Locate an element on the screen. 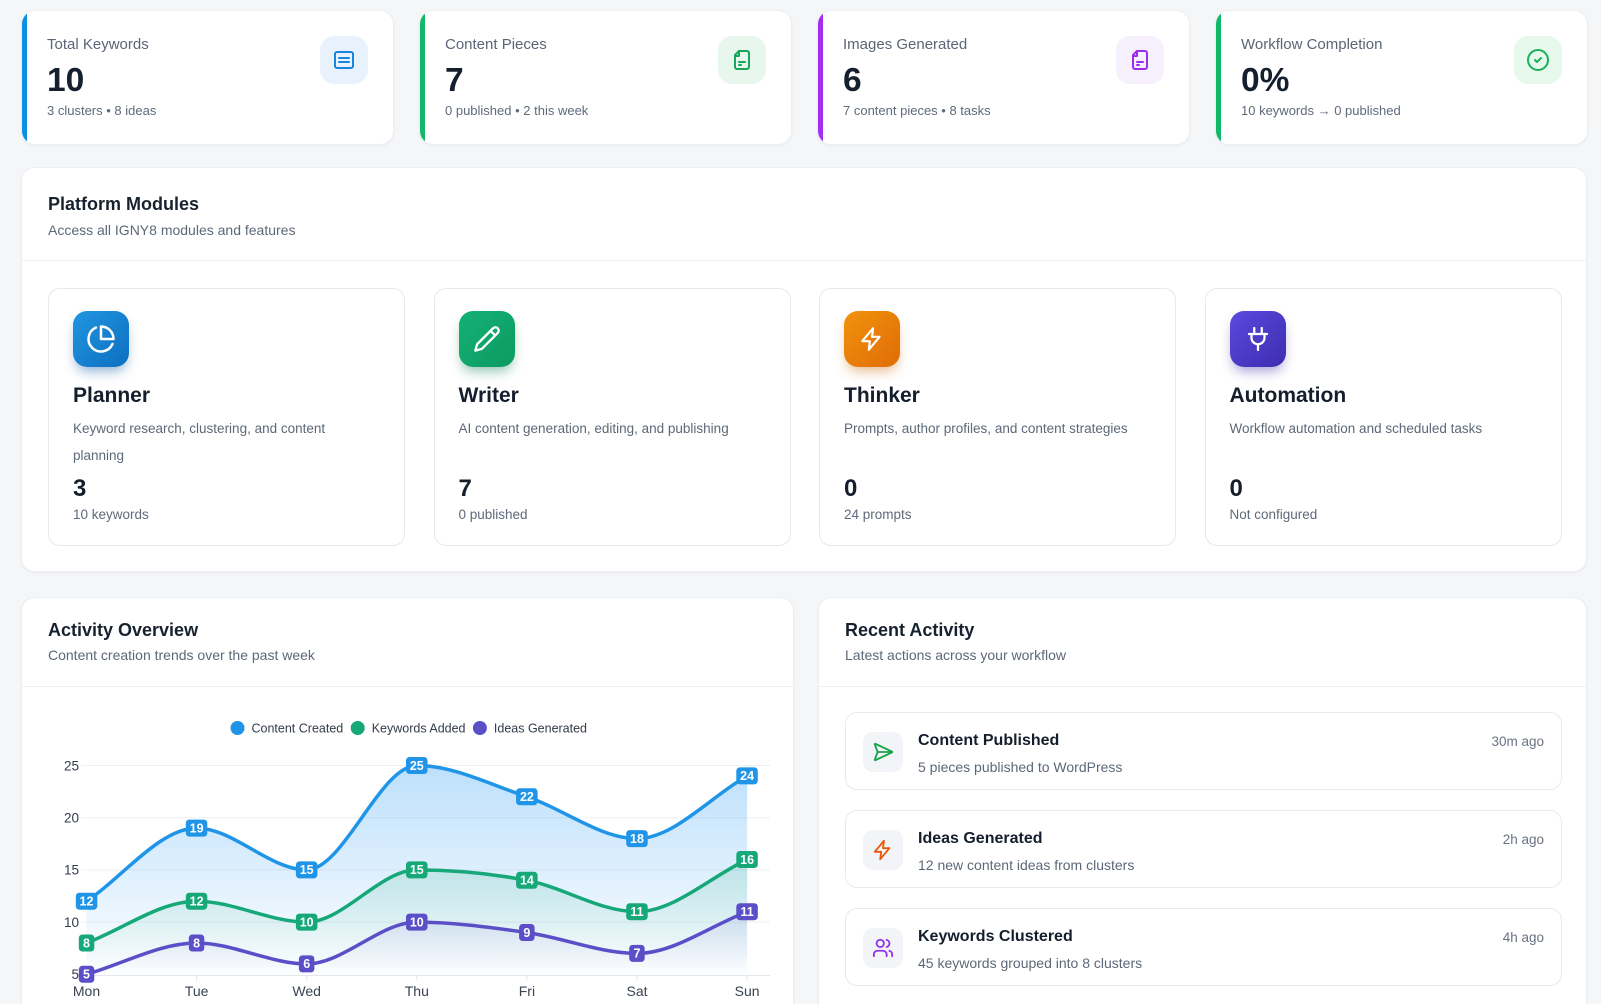 The width and height of the screenshot is (1601, 1004). svg-text: 18 is located at coordinates (637, 839).